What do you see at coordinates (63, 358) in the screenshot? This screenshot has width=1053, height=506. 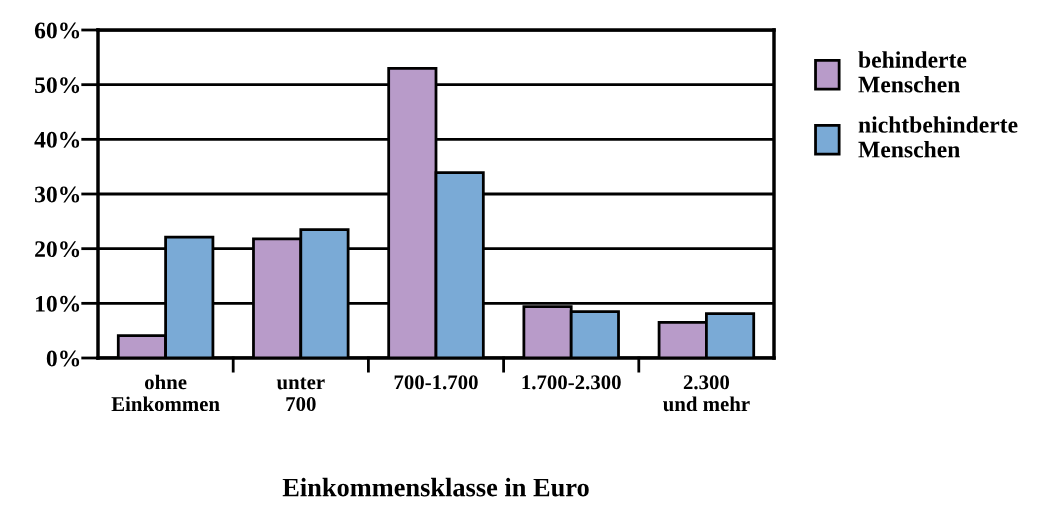 I see `y-tick-label: 0%` at bounding box center [63, 358].